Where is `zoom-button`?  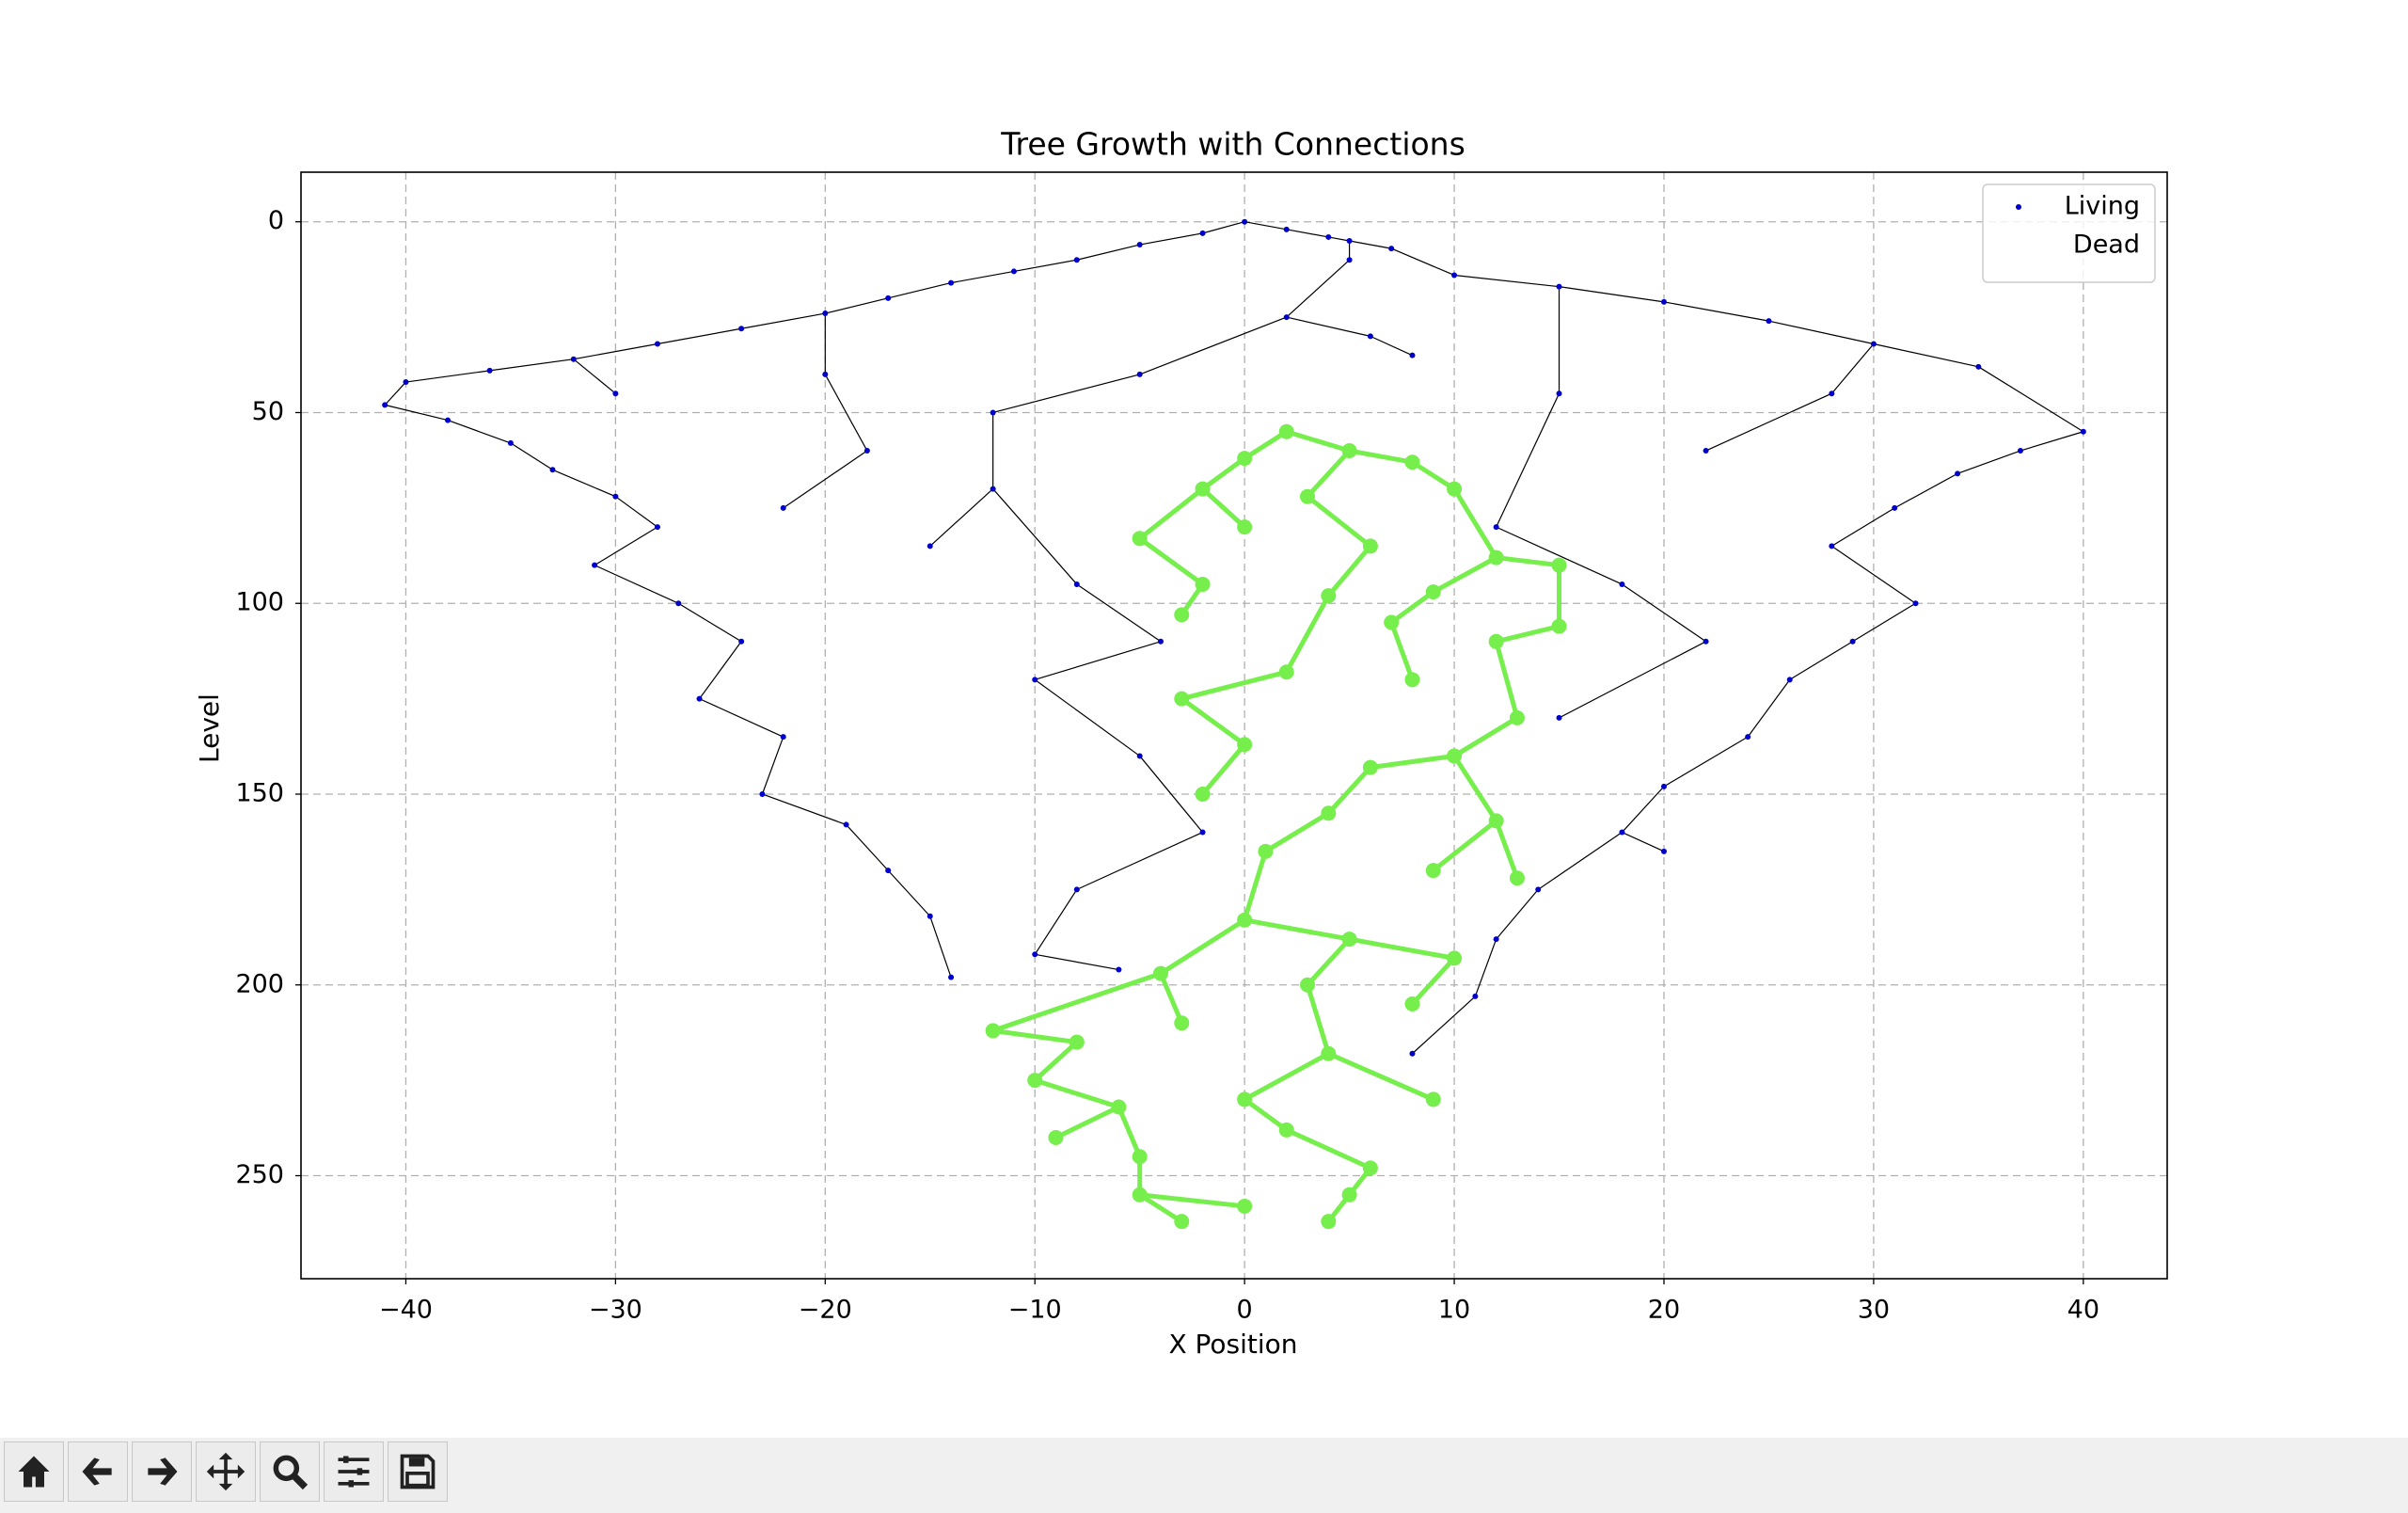 zoom-button is located at coordinates (290, 1471).